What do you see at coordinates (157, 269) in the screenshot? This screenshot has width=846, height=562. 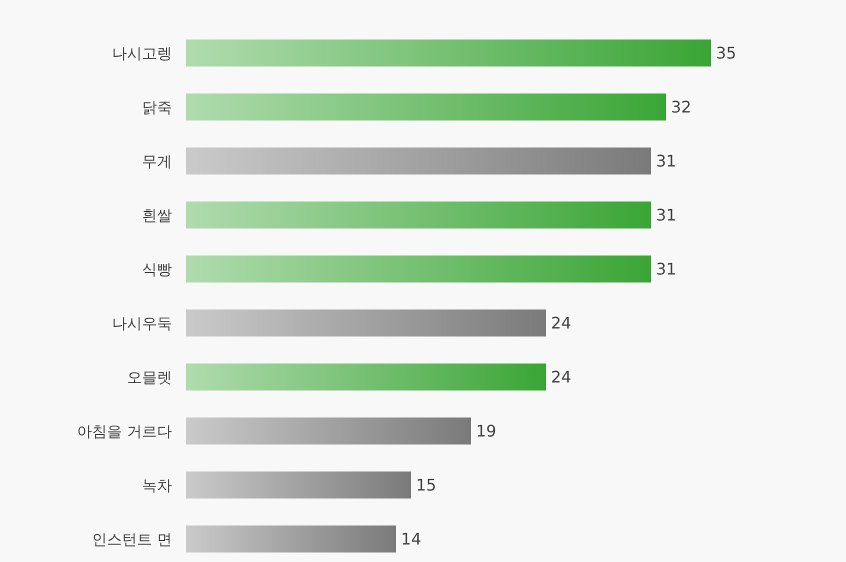 I see `y-tick-label: 식빵` at bounding box center [157, 269].